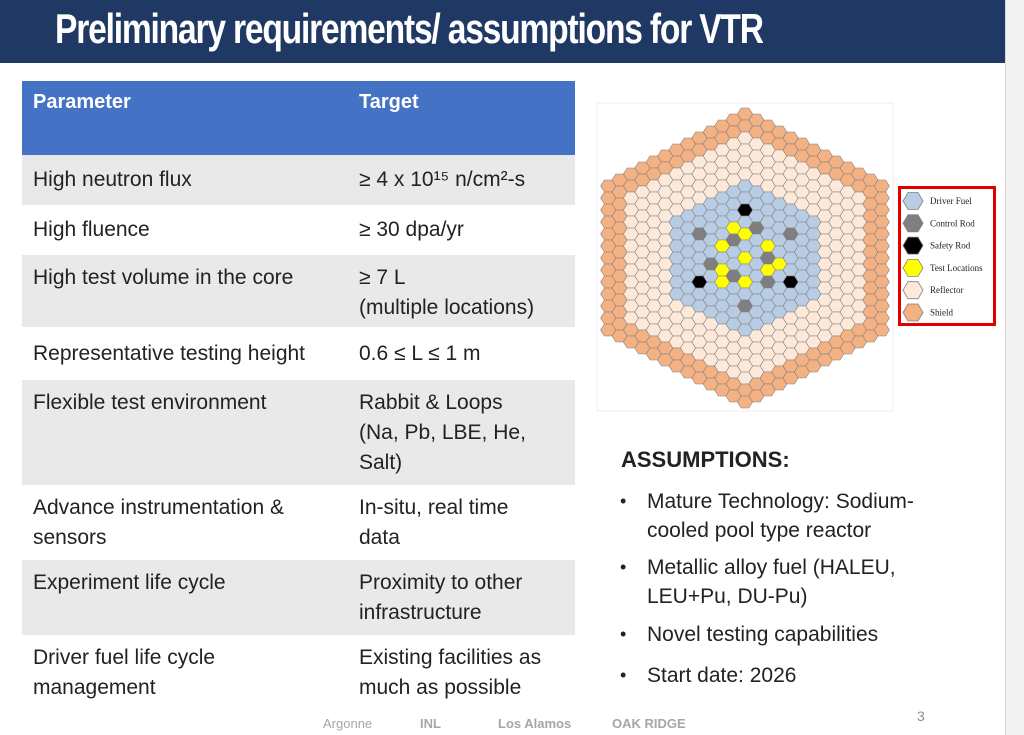  What do you see at coordinates (82, 102) in the screenshot?
I see `header-cell: Parameter` at bounding box center [82, 102].